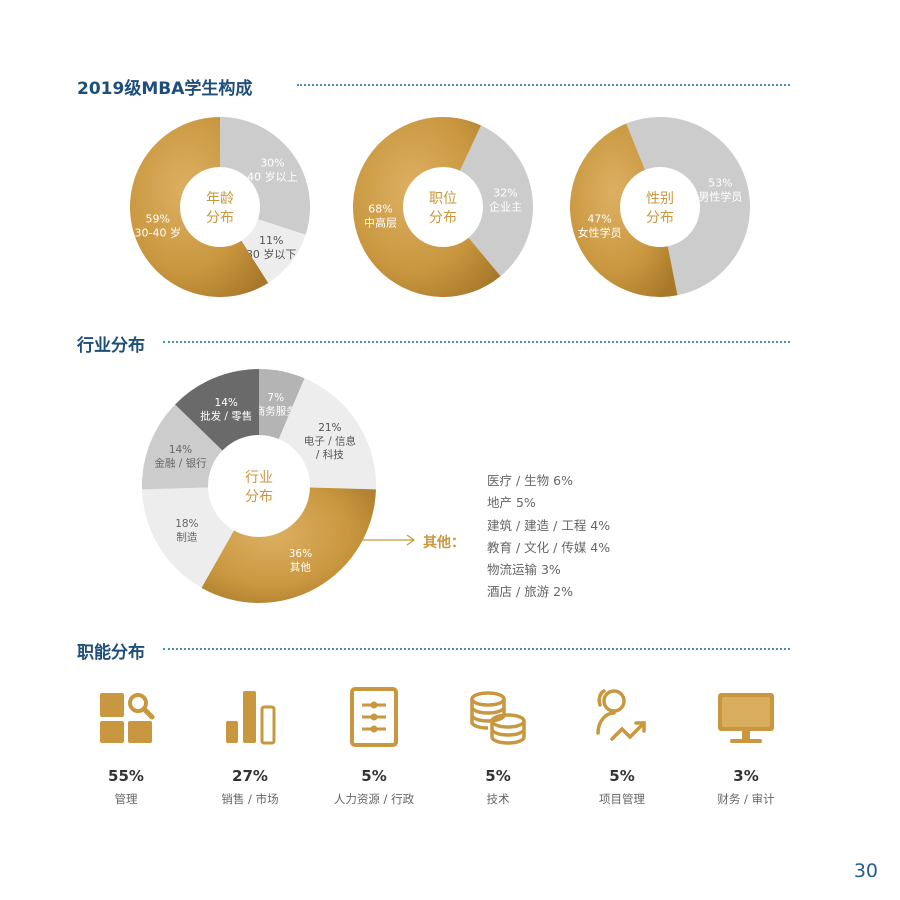 The image size is (900, 900). Describe the element at coordinates (111, 346) in the screenshot. I see `industry-section-title: 行业分布` at that location.